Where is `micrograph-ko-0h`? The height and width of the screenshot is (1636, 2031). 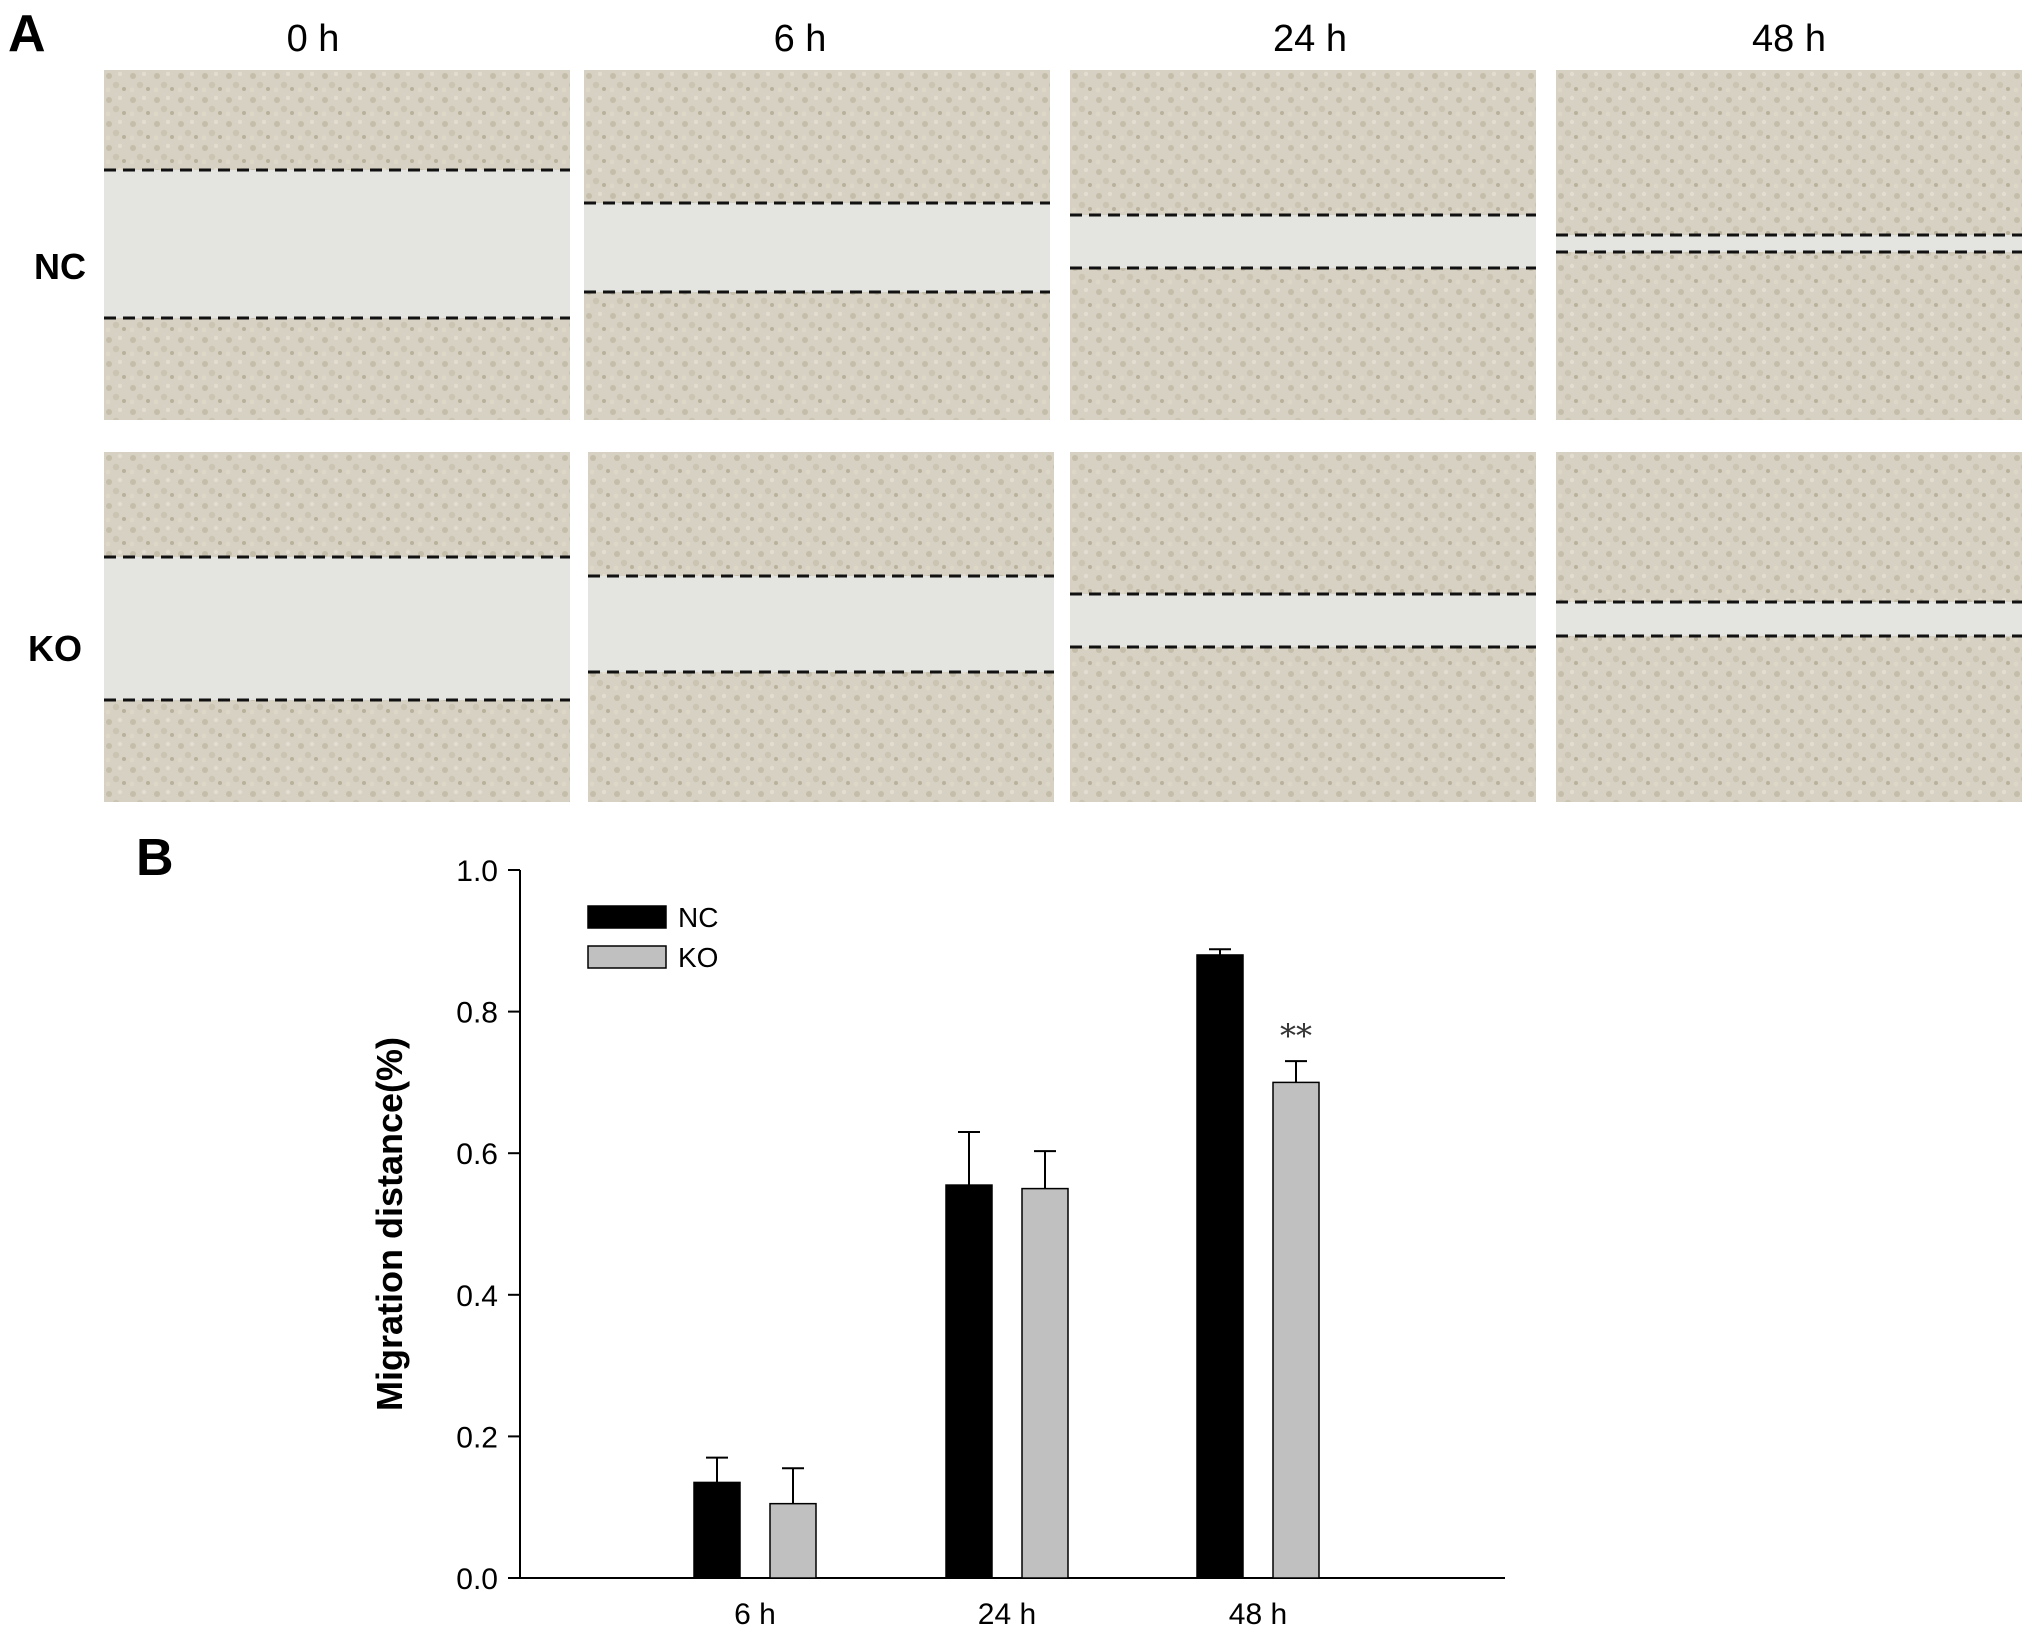 micrograph-ko-0h is located at coordinates (337, 627).